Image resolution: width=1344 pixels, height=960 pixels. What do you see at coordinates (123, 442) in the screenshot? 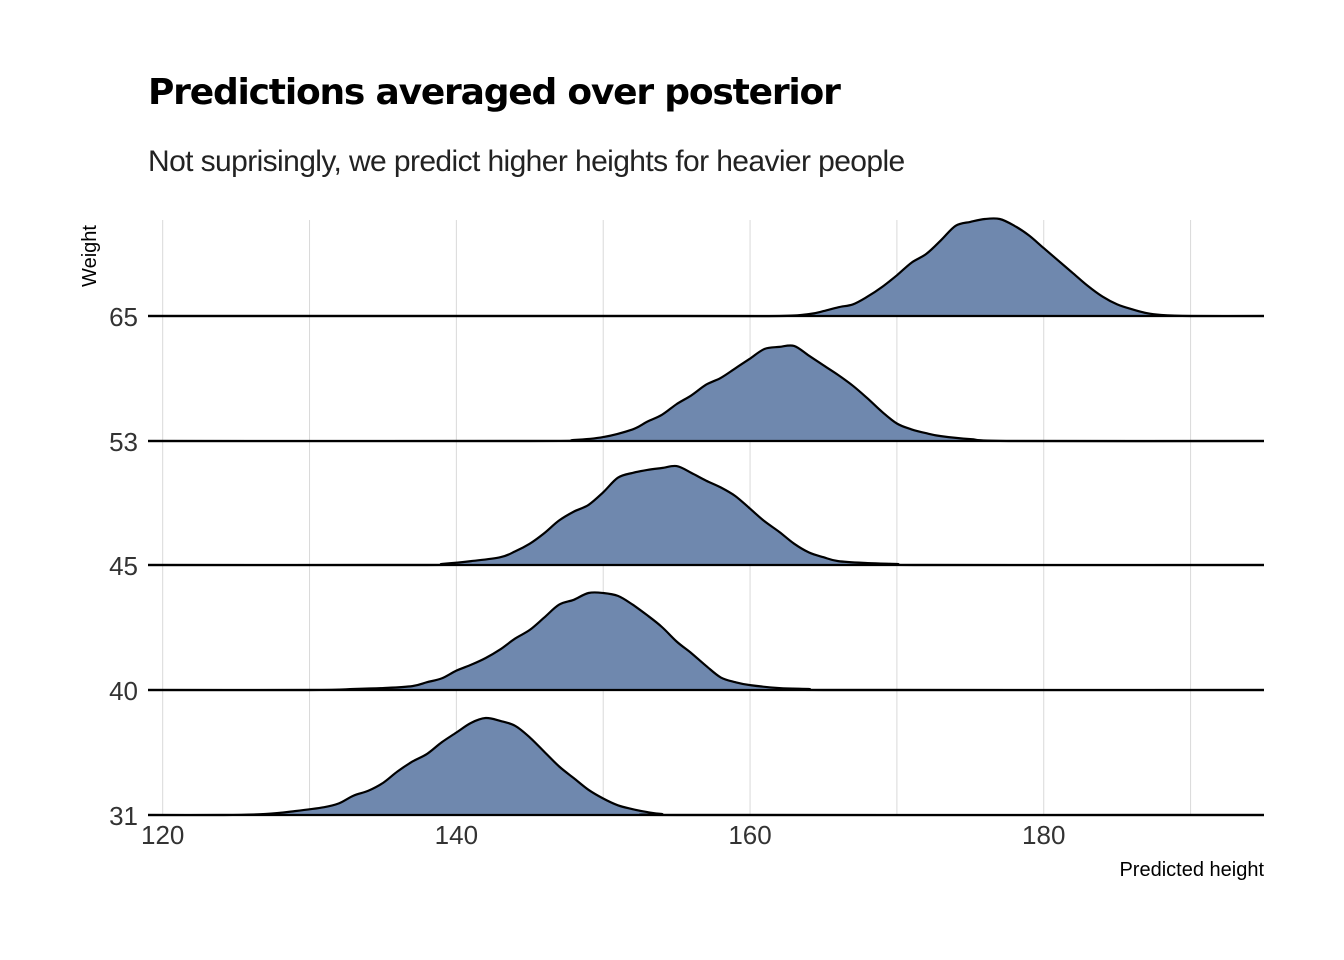
I see `y-tick-label: 53` at bounding box center [123, 442].